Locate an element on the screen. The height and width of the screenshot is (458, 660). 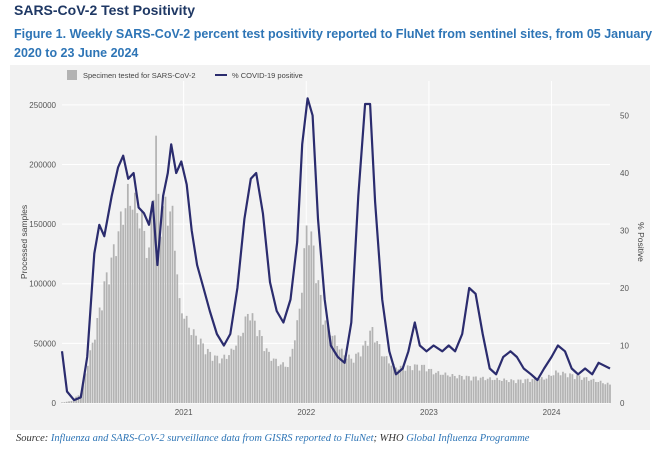
y-tick-label: 200000 is located at coordinates (42, 164).